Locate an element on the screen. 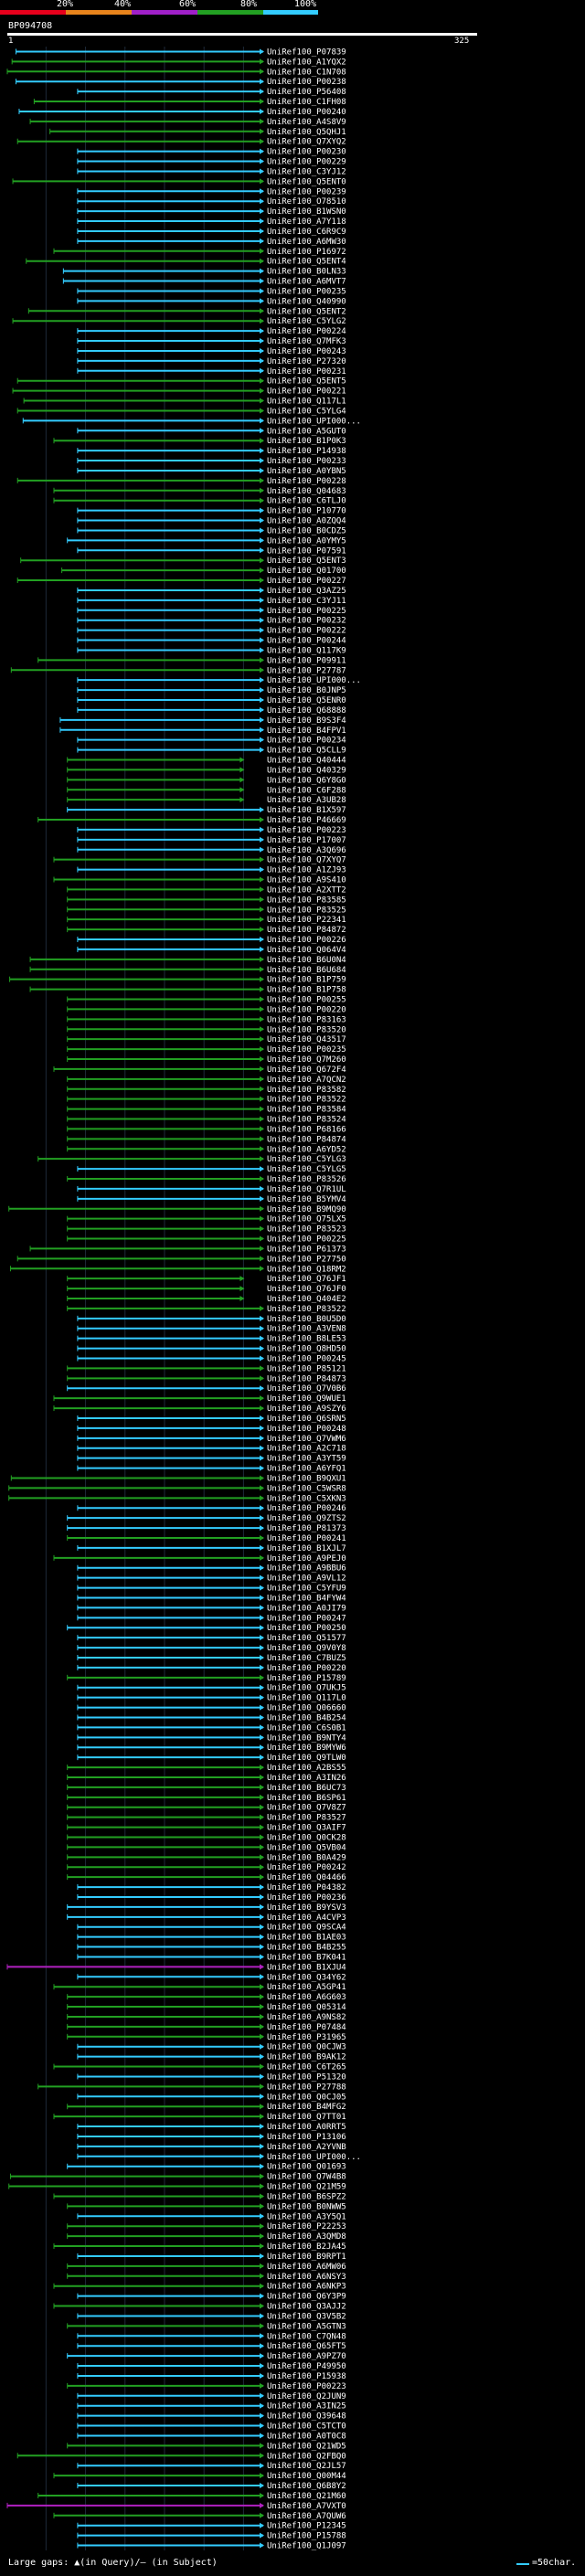 The width and height of the screenshot is (585, 2576). hit-label: UniRef100_A7QCN2 is located at coordinates (307, 1080).